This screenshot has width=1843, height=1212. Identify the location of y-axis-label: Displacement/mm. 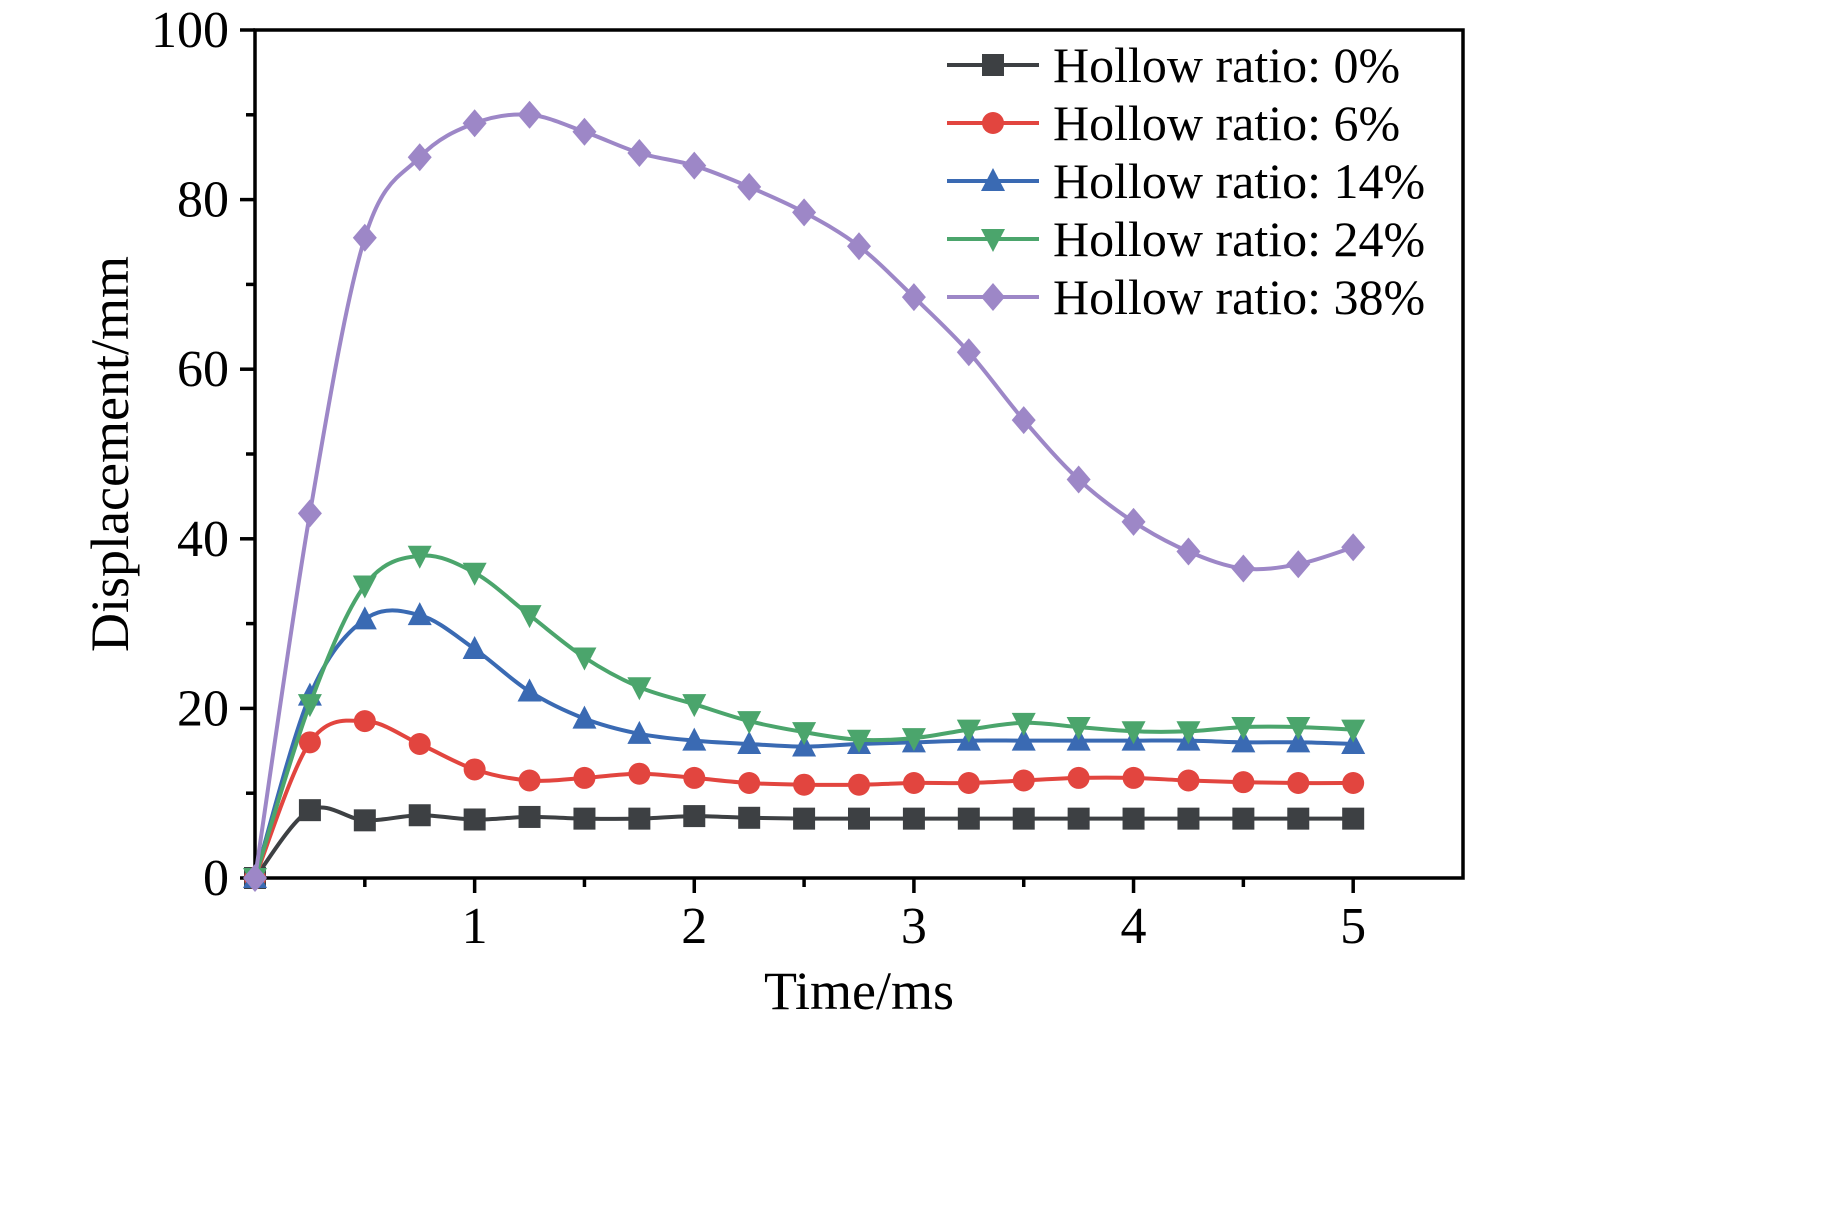
(110, 454).